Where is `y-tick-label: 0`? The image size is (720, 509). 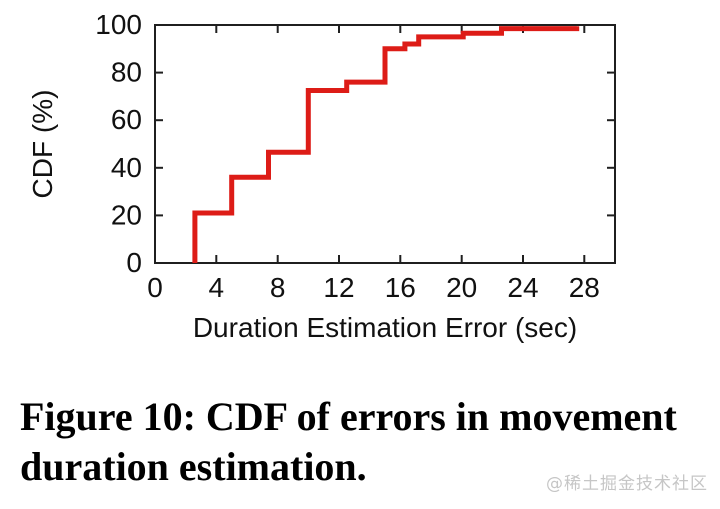
y-tick-label: 0 is located at coordinates (134, 262).